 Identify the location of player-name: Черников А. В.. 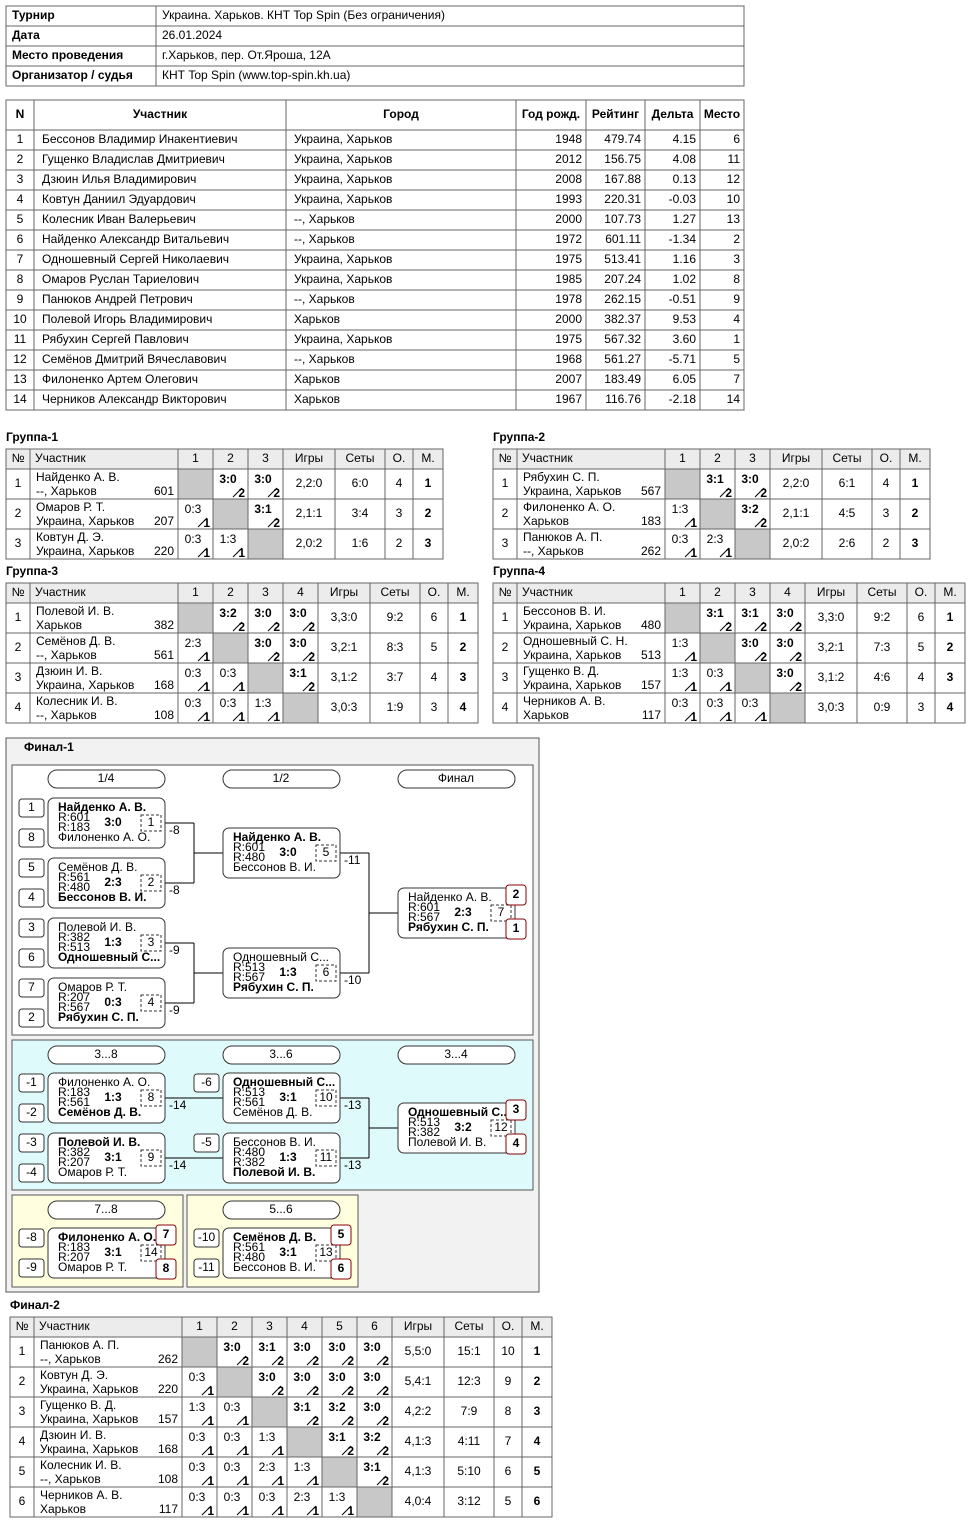
(81, 1495).